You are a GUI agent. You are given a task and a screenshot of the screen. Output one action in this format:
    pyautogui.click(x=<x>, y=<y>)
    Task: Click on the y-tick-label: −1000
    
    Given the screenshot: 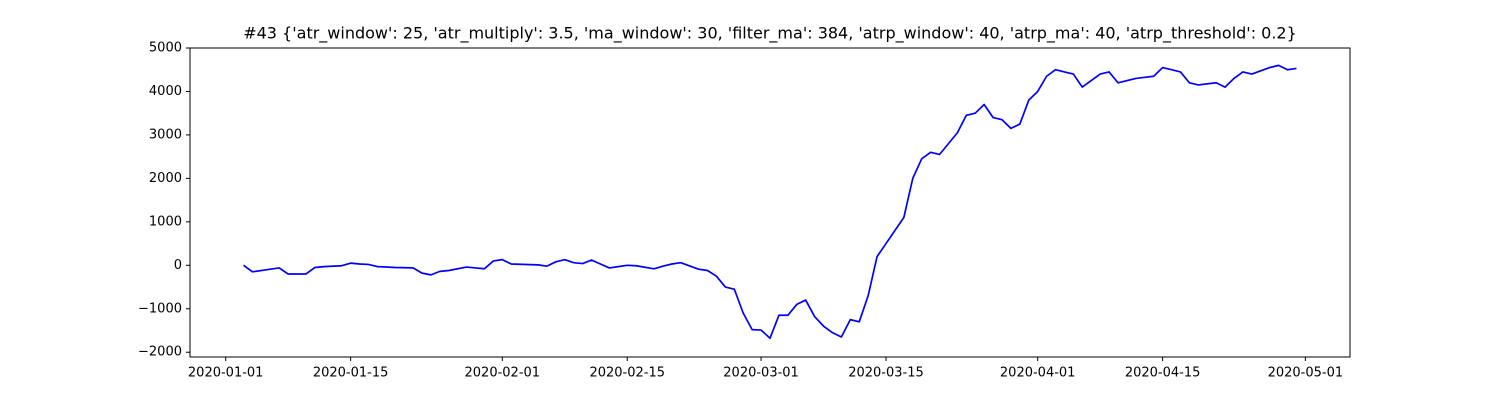 What is the action you would take?
    pyautogui.click(x=160, y=308)
    